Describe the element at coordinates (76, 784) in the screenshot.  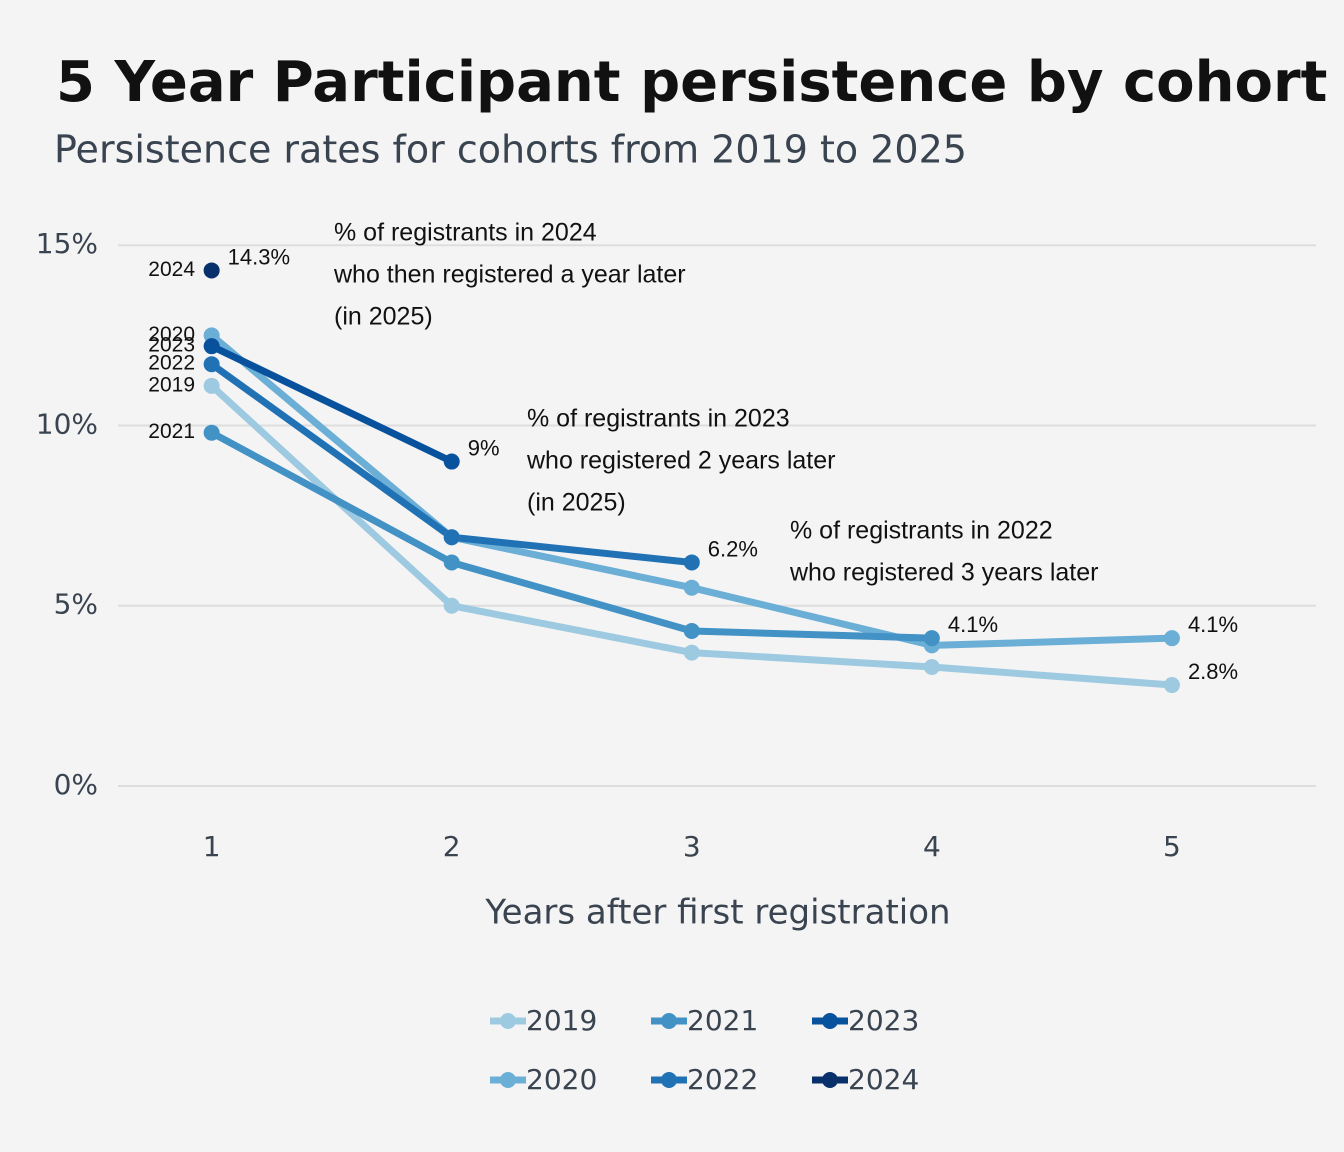
I see `y-tick-label: 0%` at that location.